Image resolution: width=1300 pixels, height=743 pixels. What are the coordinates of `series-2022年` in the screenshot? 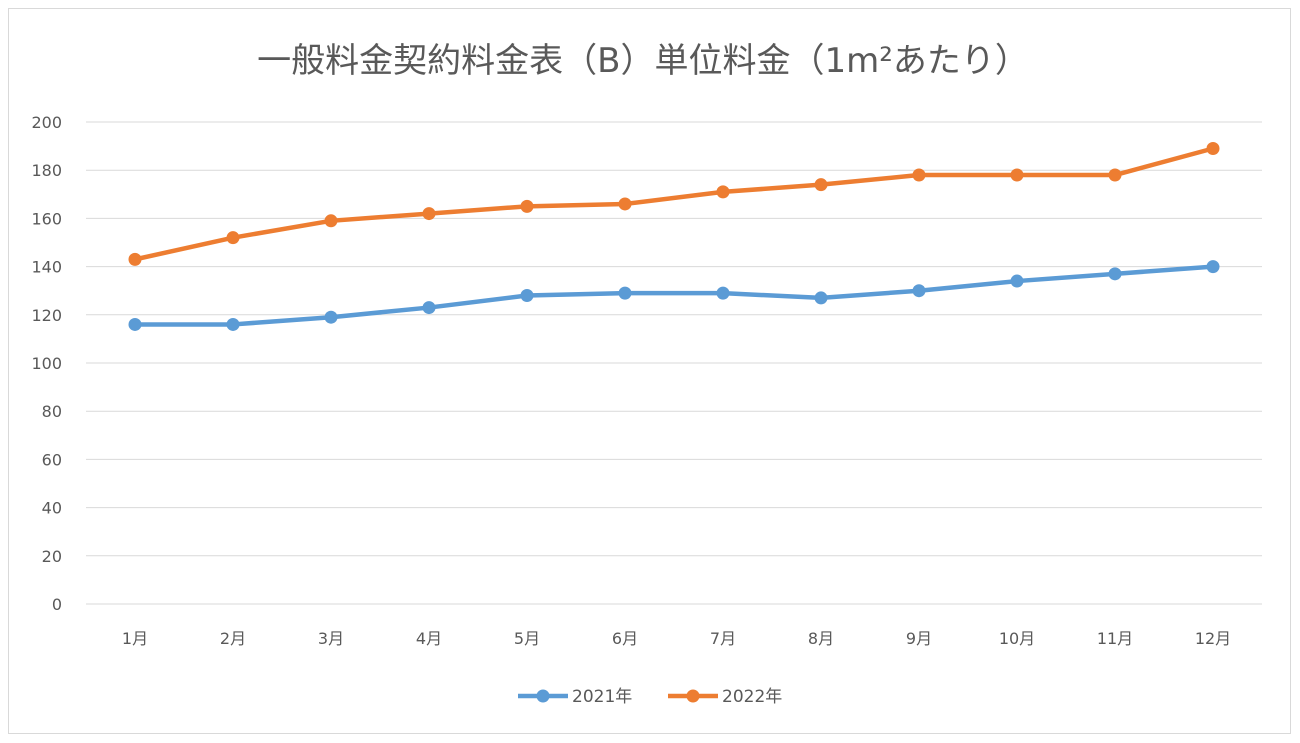 It's located at (674, 204).